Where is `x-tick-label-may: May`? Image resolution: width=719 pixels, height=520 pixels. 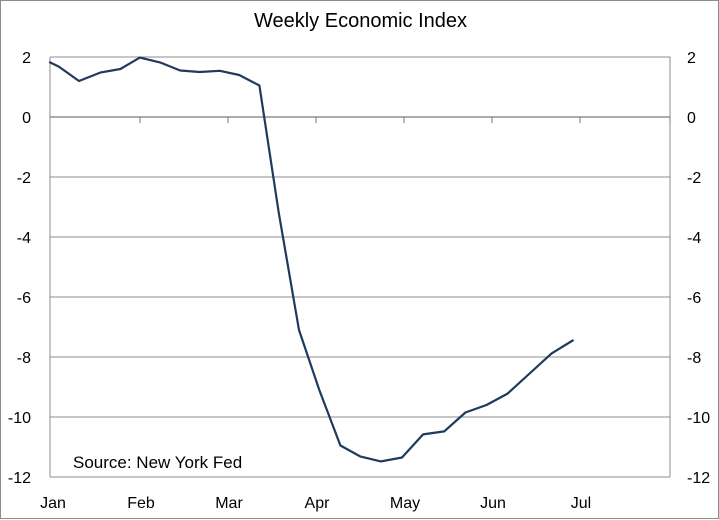
x-tick-label-may: May is located at coordinates (405, 503).